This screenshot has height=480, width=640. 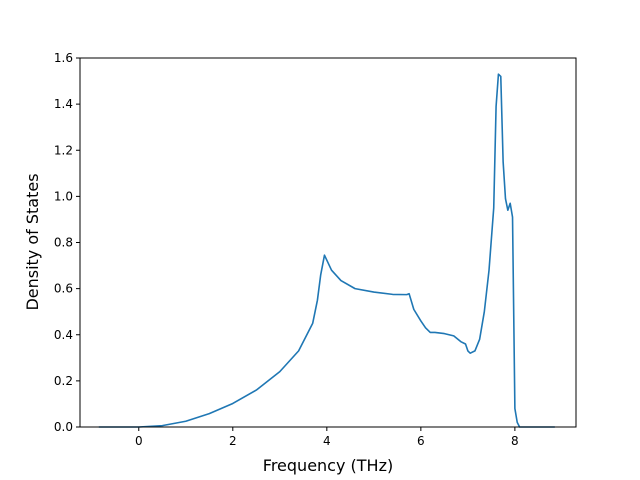 I want to click on x-tick-label: 6, so click(x=421, y=441).